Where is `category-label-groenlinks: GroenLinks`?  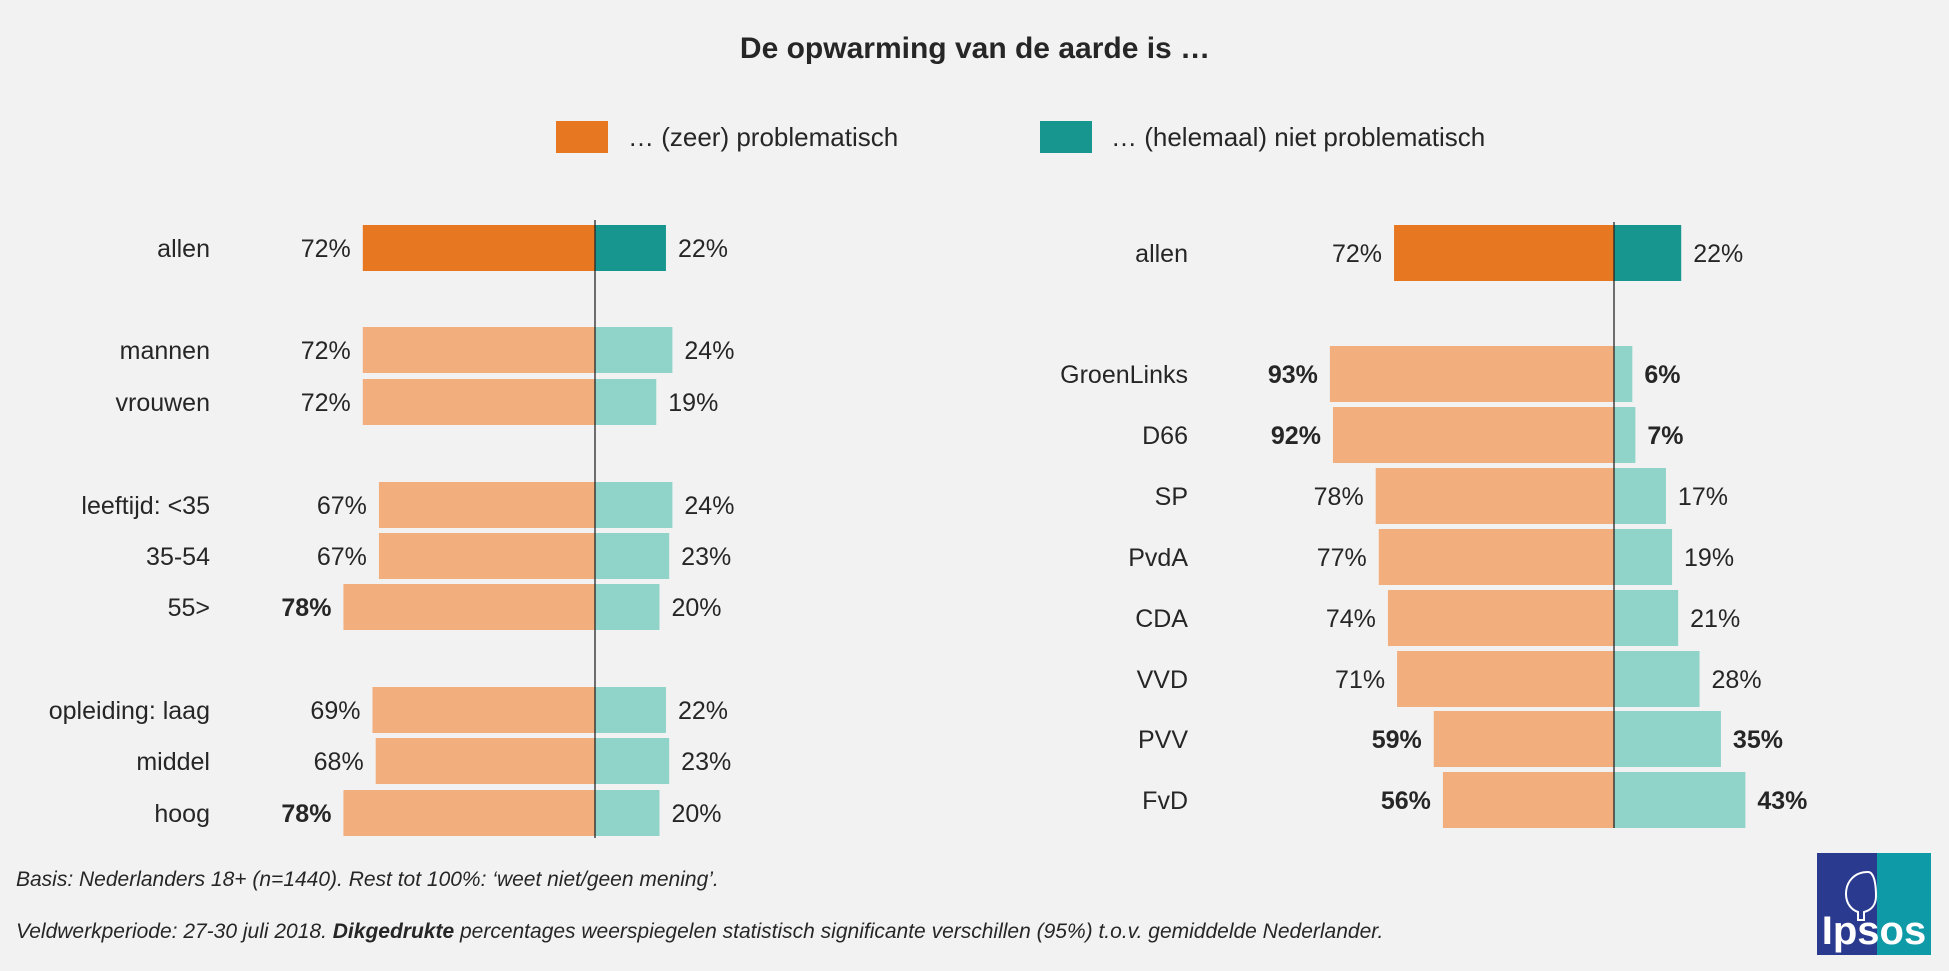
category-label-groenlinks: GroenLinks is located at coordinates (1124, 375).